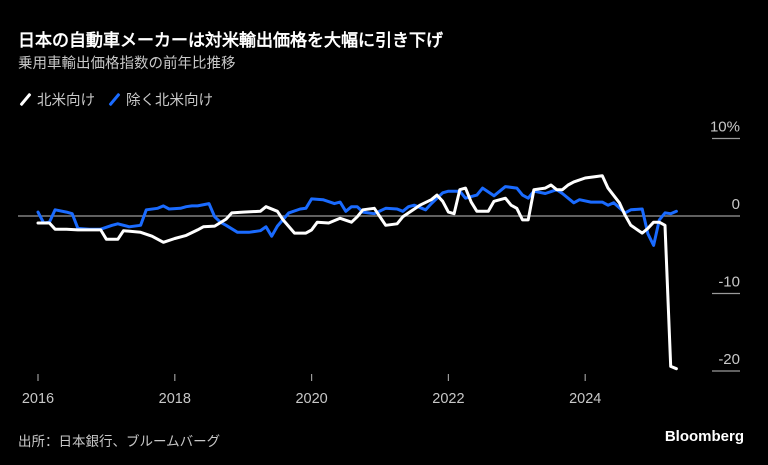  What do you see at coordinates (736, 204) in the screenshot?
I see `y-tick-label: 0` at bounding box center [736, 204].